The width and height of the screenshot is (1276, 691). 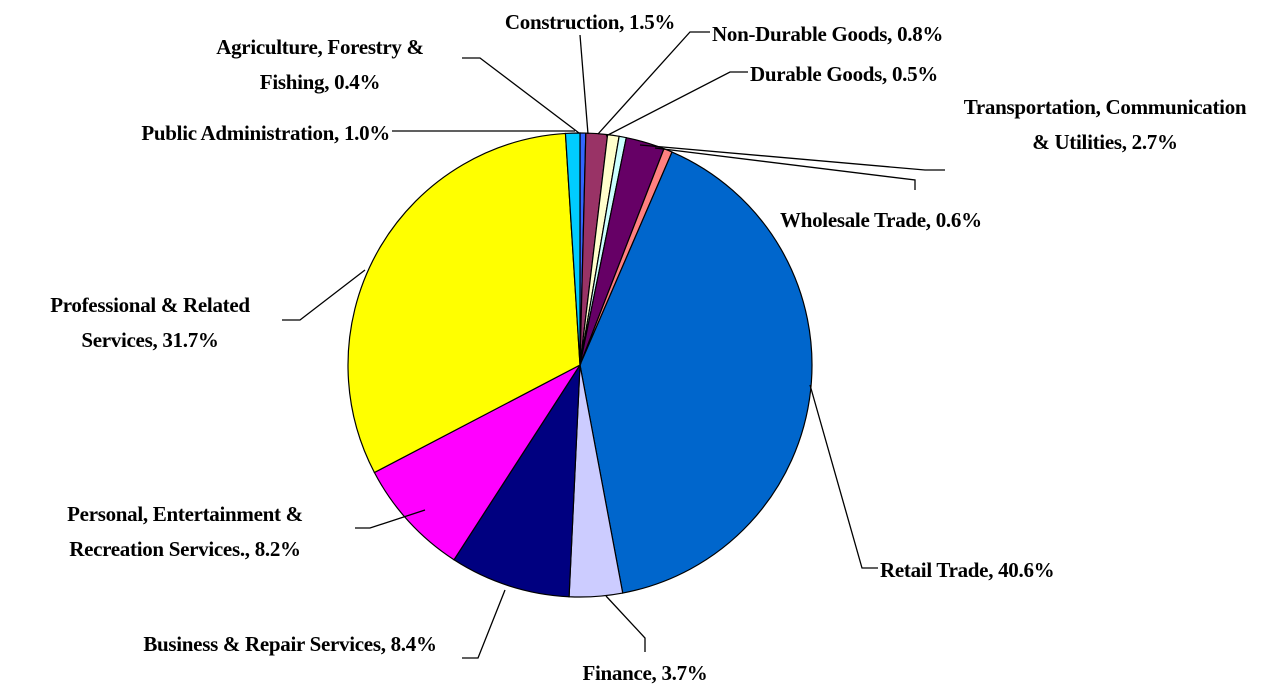 What do you see at coordinates (277, 549) in the screenshot?
I see `value-label: 8.2%` at bounding box center [277, 549].